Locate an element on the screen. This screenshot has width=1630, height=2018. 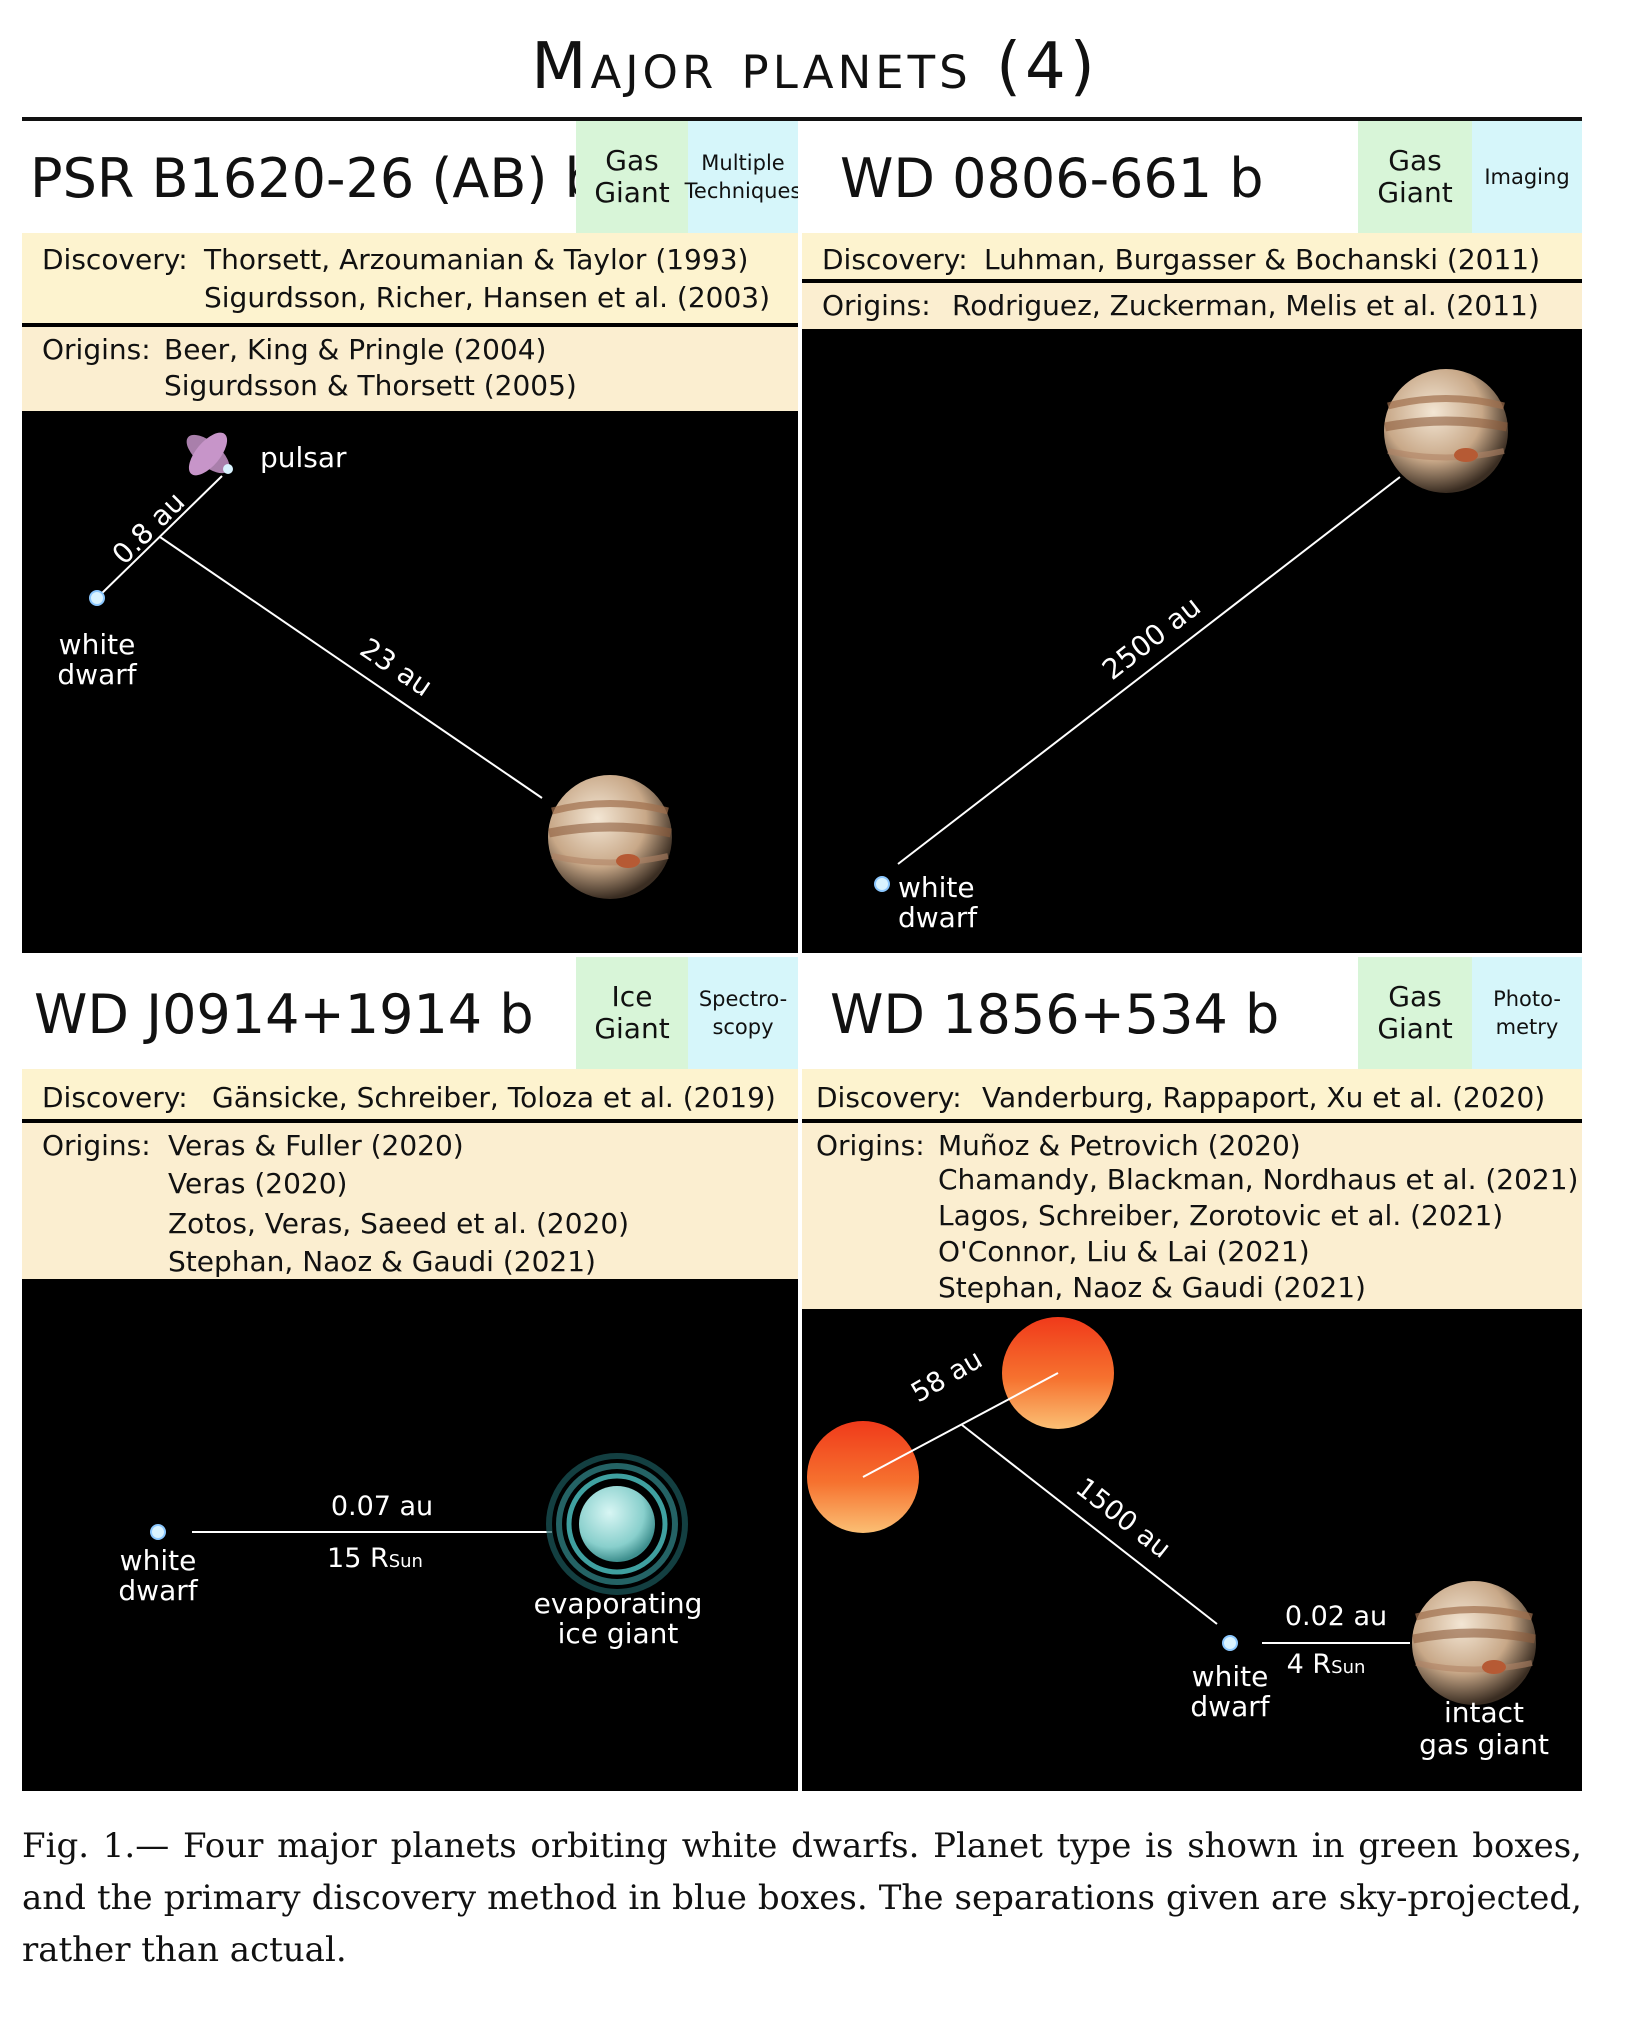
planet-label: gas giant is located at coordinates (1484, 1744).